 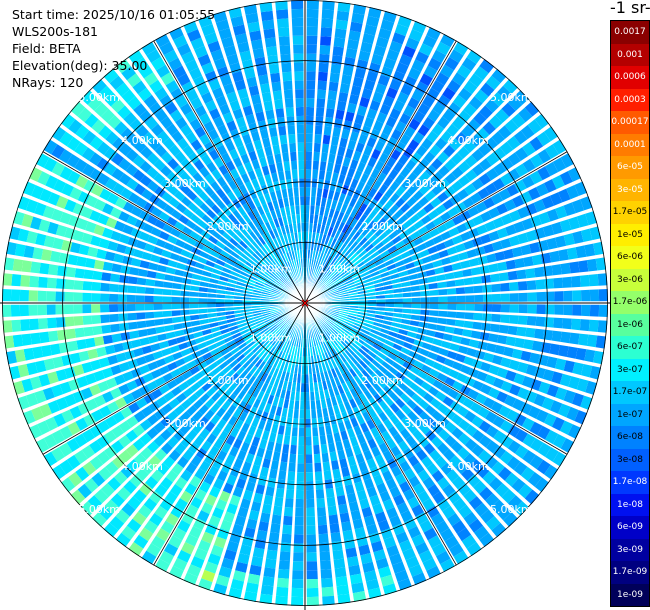 I want to click on ray-separator, so click(x=449, y=350).